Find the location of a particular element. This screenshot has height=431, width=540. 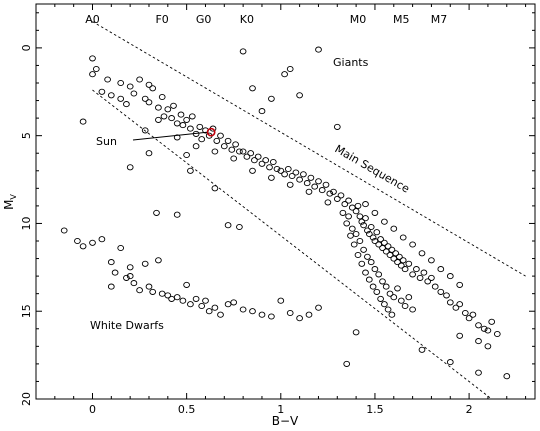

spectral-class-a0: A0 is located at coordinates (92, 19).